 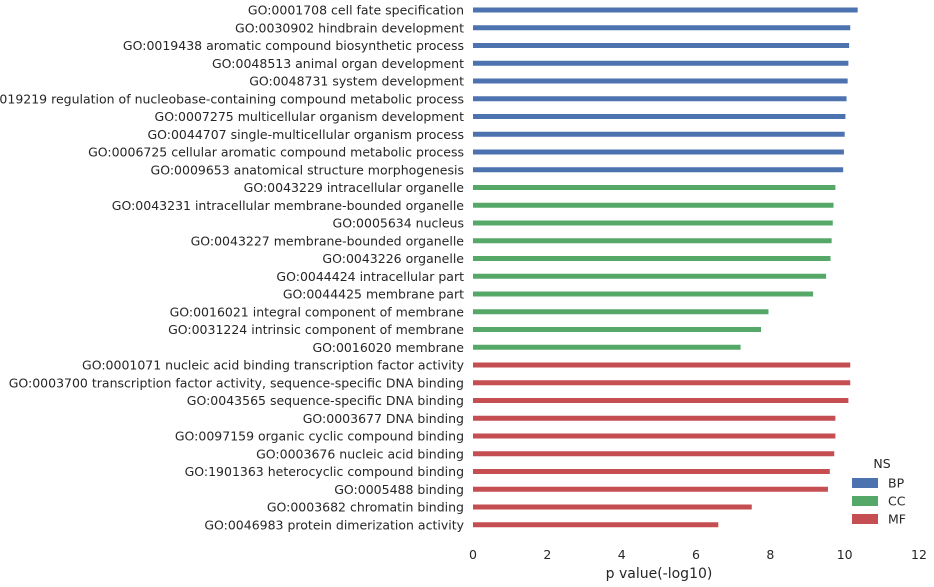 I want to click on category-label: GO:0044425 membrane part, so click(x=373, y=294).